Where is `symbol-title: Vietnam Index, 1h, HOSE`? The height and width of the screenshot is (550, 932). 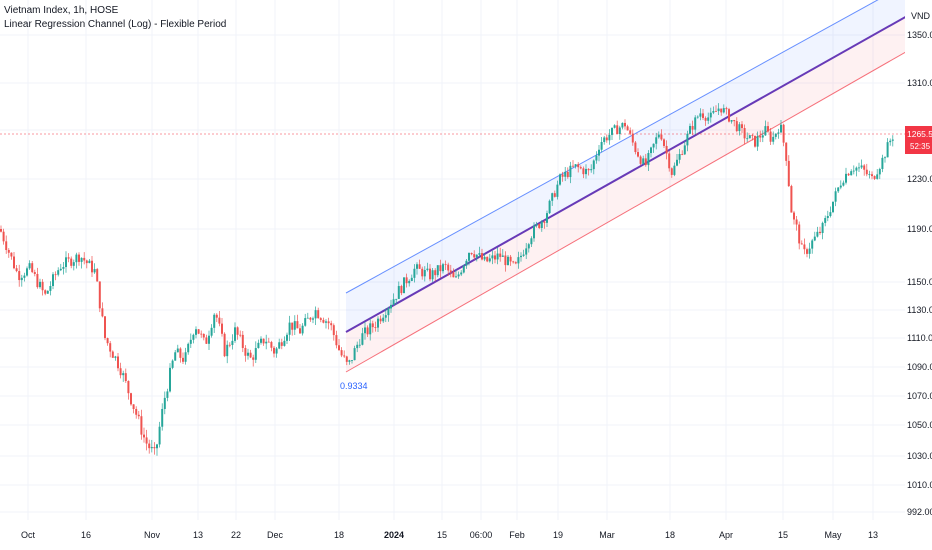
symbol-title: Vietnam Index, 1h, HOSE is located at coordinates (61, 10).